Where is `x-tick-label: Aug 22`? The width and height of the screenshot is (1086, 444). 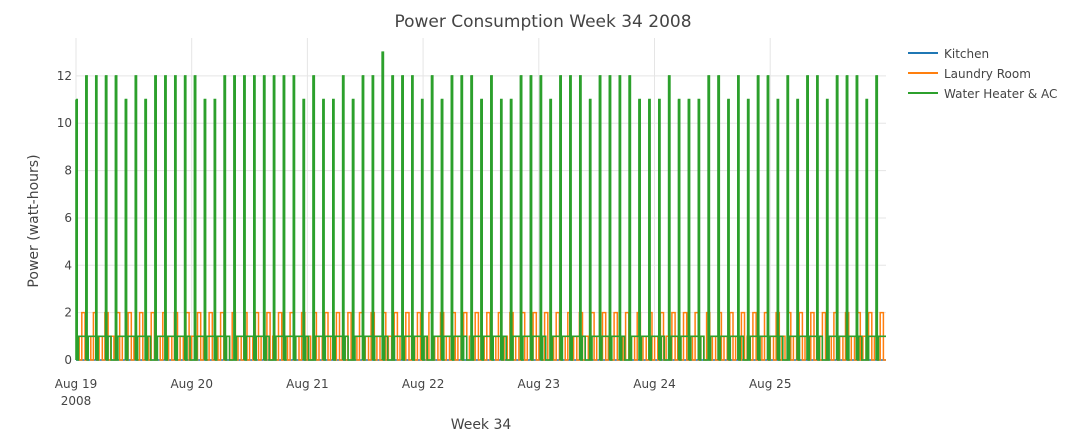 x-tick-label: Aug 22 is located at coordinates (423, 384).